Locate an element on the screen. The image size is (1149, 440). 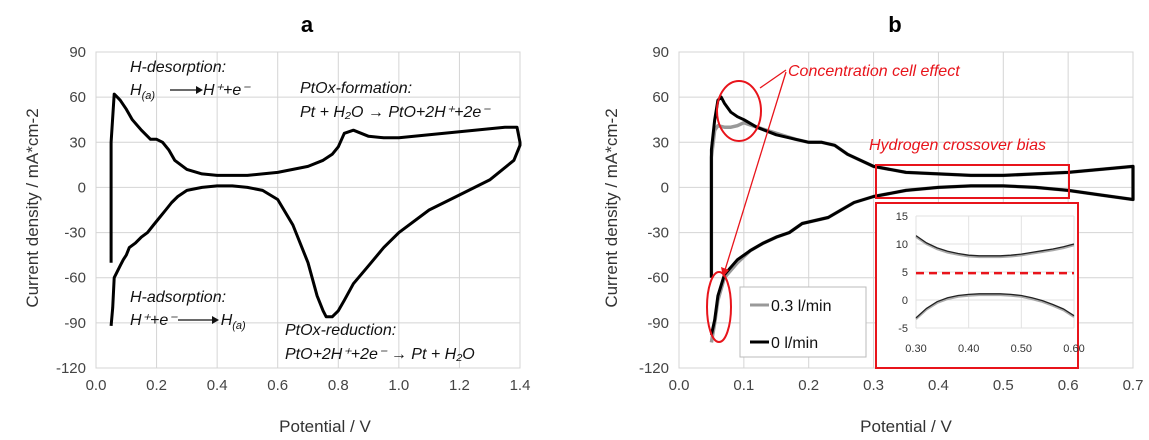
highlight-box-crossover is located at coordinates (972, 181).